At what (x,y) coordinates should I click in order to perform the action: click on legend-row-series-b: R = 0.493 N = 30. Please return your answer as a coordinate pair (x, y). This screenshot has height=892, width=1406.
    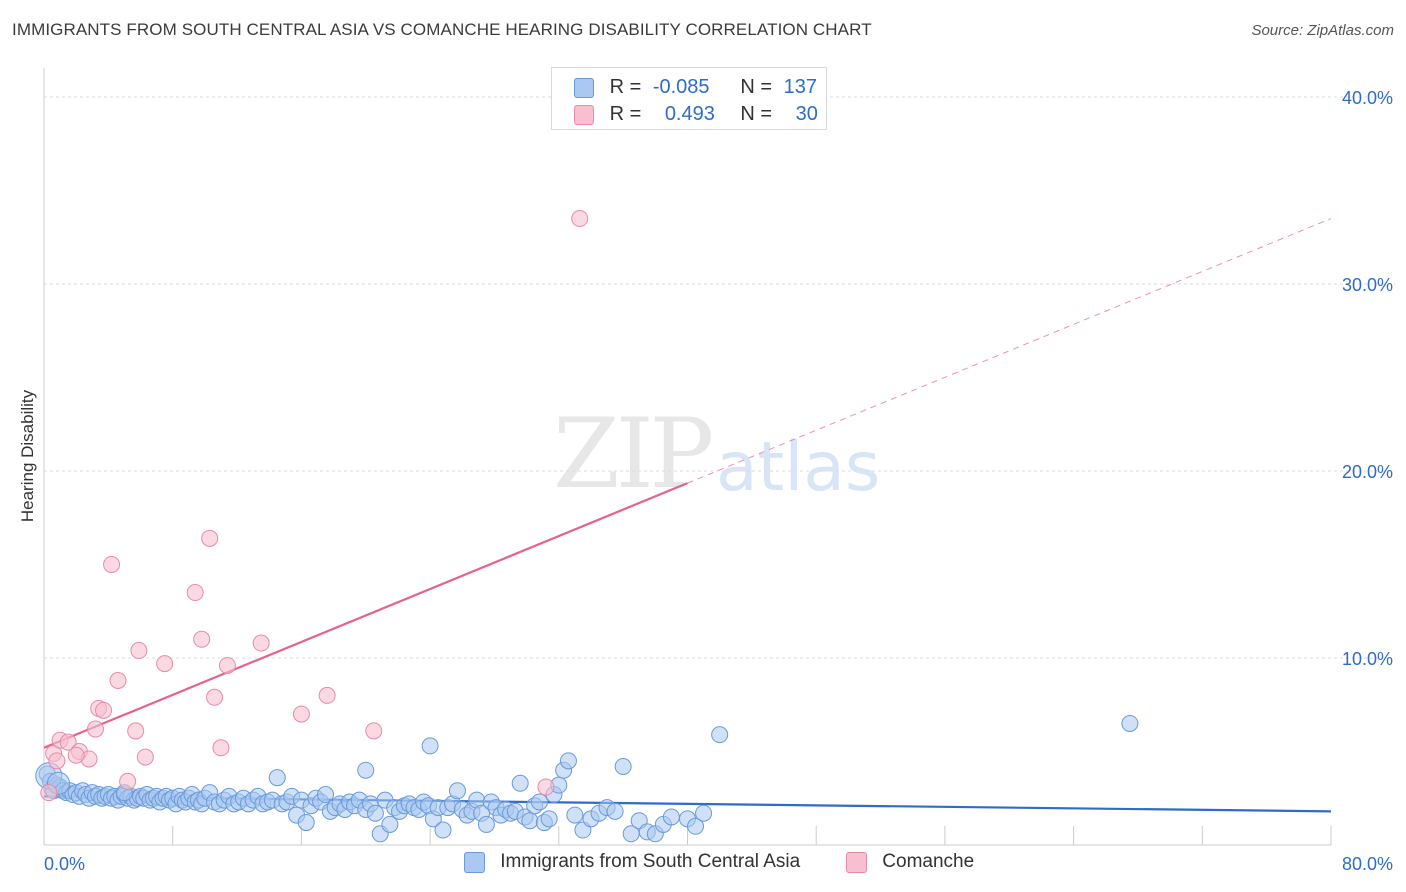
    Looking at the image, I should click on (696, 115).